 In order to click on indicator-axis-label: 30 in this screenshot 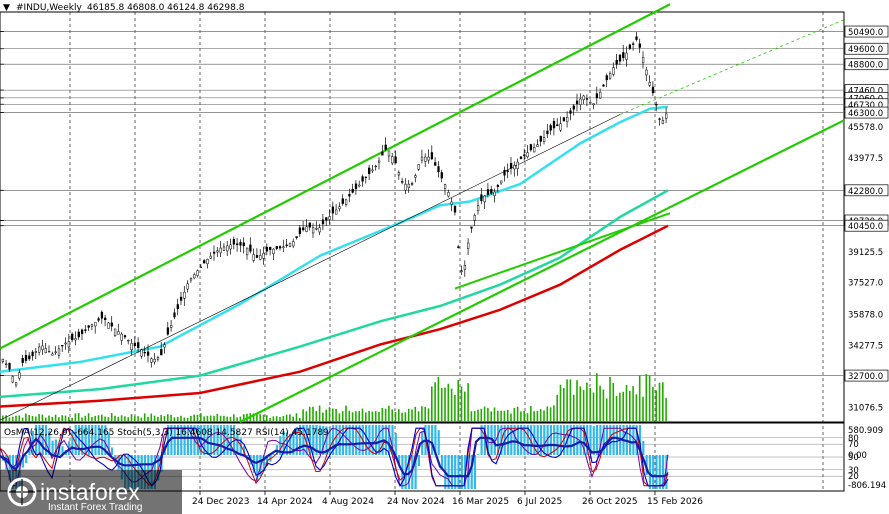, I will do `click(853, 471)`.